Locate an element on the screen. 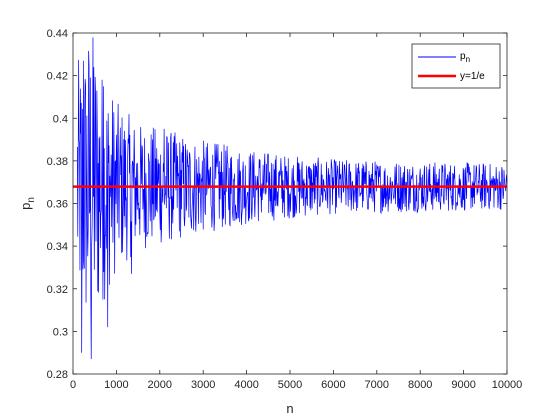 The image size is (560, 420). y-tick-label: 0.34 is located at coordinates (57, 247).